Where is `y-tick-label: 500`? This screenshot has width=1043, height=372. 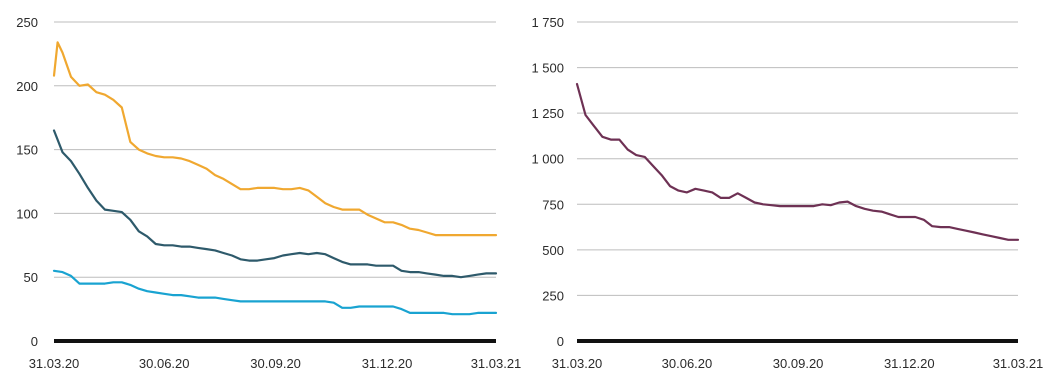
y-tick-label: 500 is located at coordinates (553, 250).